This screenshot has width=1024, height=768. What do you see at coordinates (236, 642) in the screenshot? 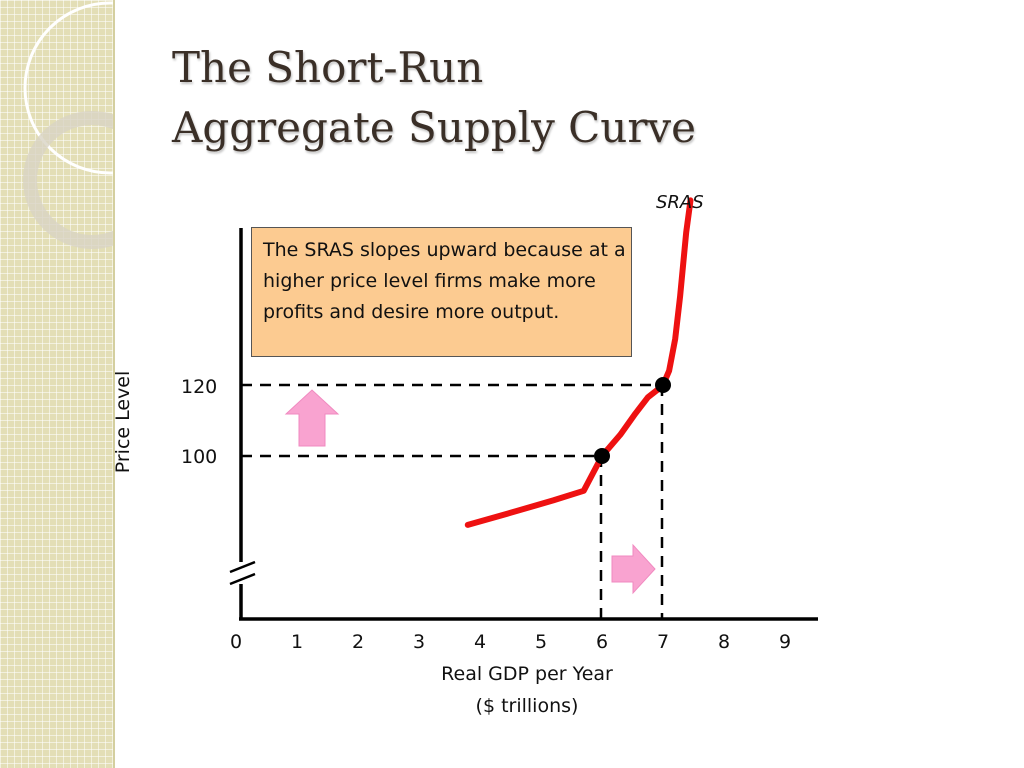
I see `x-tick-label-0: 0` at bounding box center [236, 642].